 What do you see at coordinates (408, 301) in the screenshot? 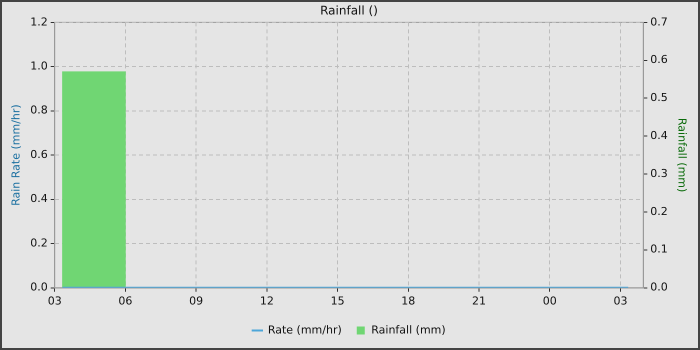
I see `x-tick-label: 18` at bounding box center [408, 301].